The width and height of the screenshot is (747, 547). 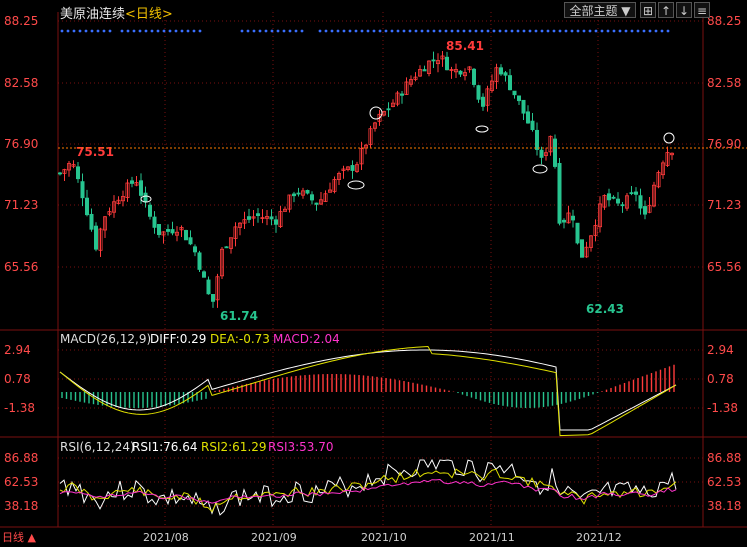 I want to click on rsi-label: RSI(6,12,24), so click(x=97, y=447).